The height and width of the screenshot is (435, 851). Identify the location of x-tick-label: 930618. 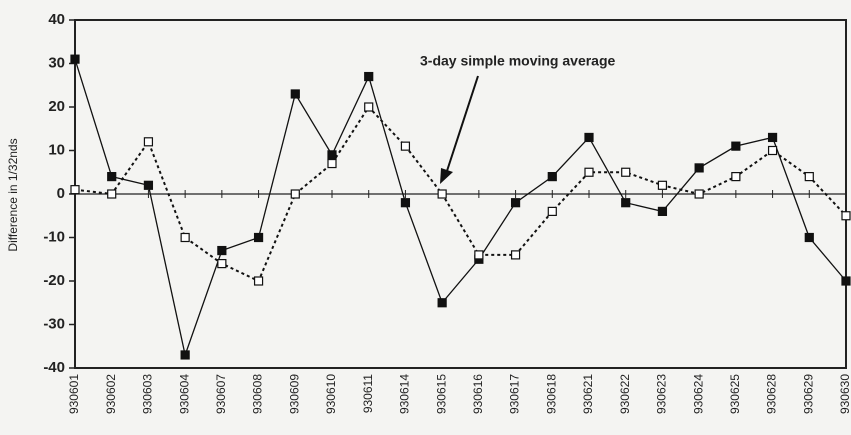
(551, 394).